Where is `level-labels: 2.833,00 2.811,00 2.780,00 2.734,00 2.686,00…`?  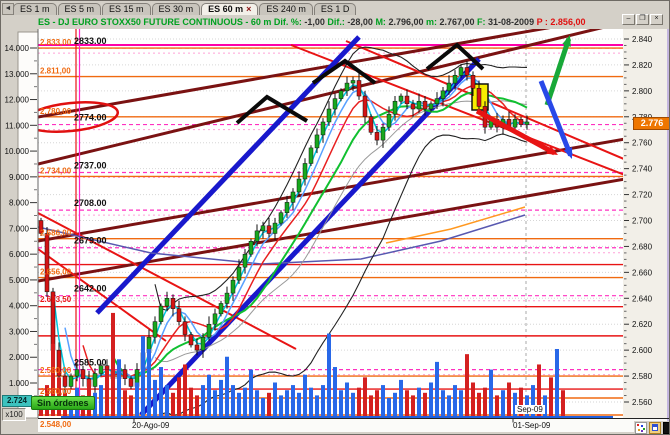
level-labels: 2.833,00 2.811,00 2.780,00 2.734,00 2.686,00… is located at coordinates (73, 232).